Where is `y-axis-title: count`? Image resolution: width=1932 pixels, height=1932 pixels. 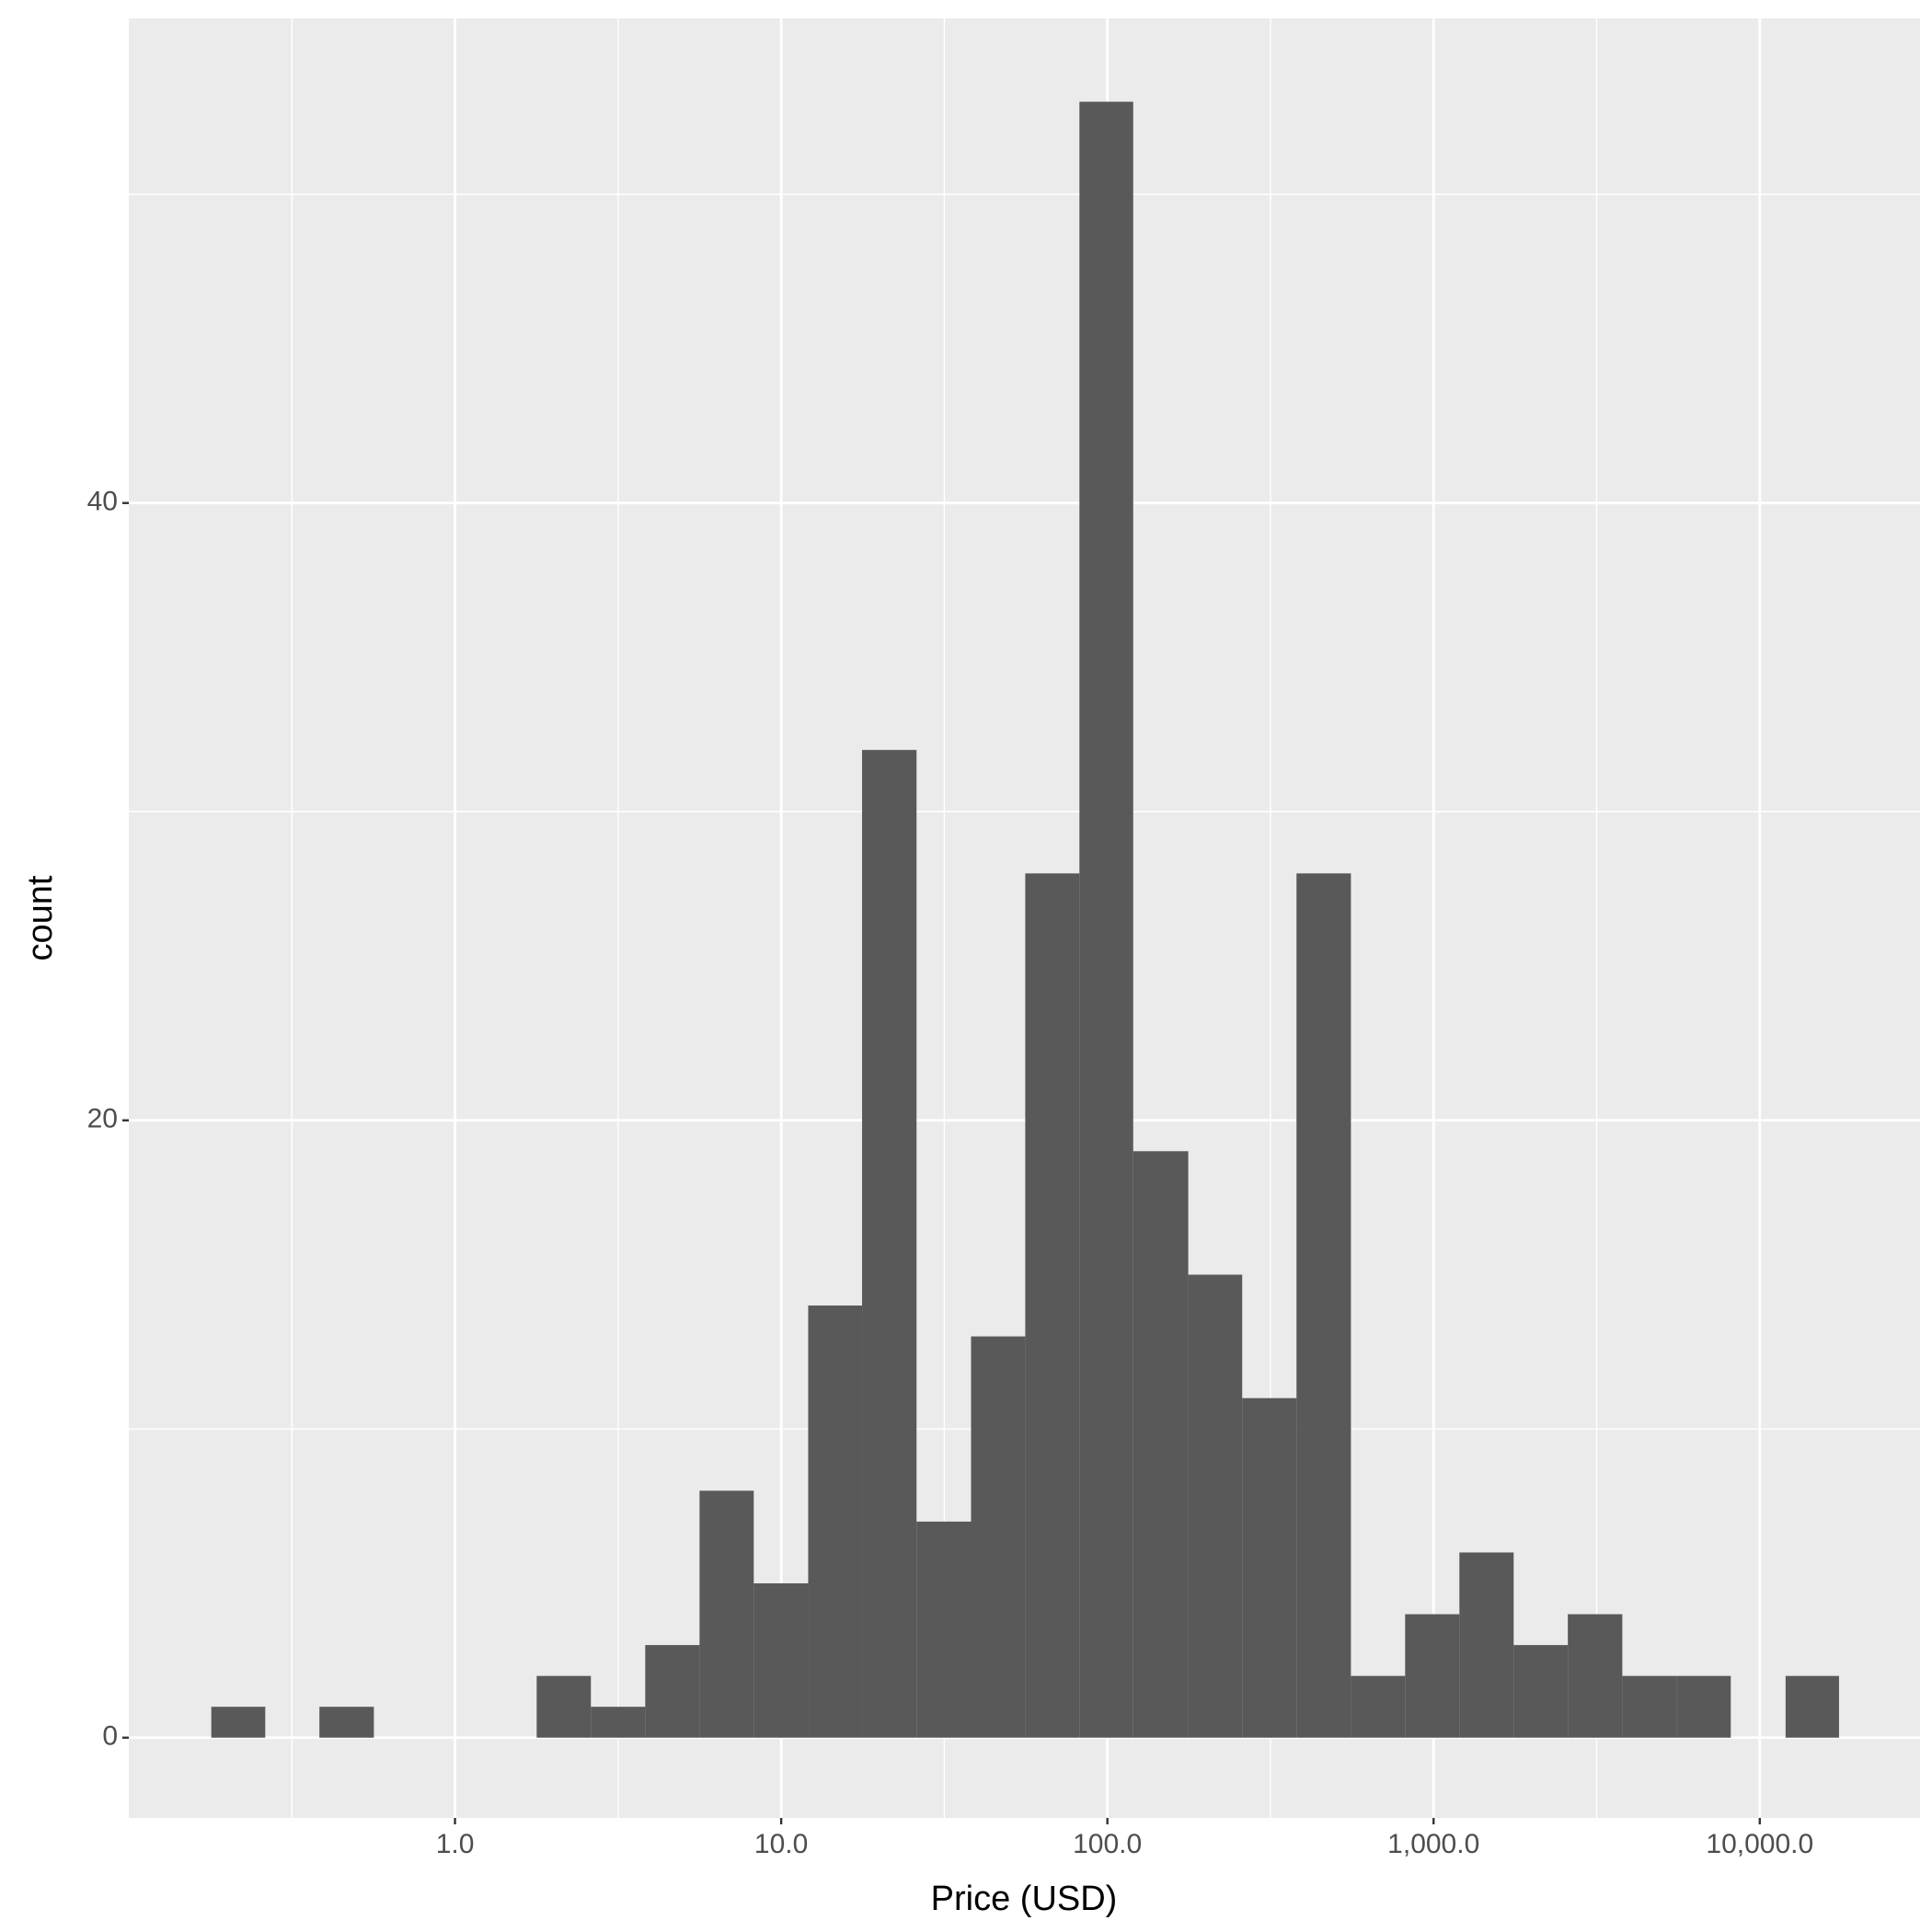
y-axis-title: count is located at coordinates (40, 917).